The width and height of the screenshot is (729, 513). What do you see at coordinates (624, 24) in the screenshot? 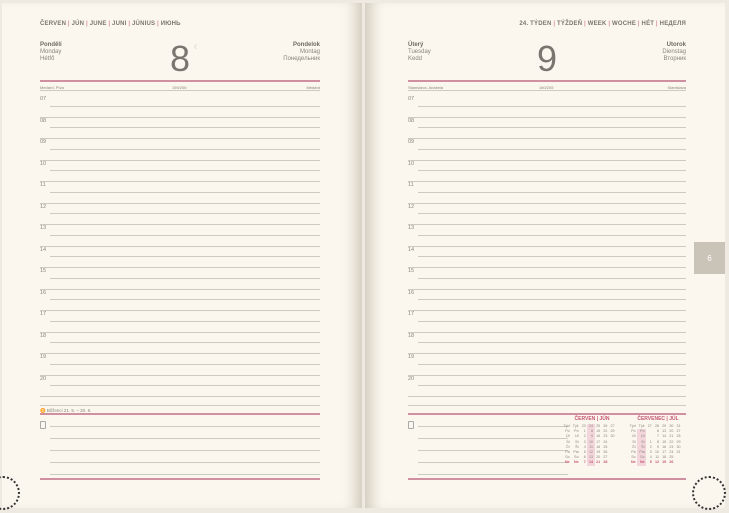
I see `header-word: WOCHE` at bounding box center [624, 24].